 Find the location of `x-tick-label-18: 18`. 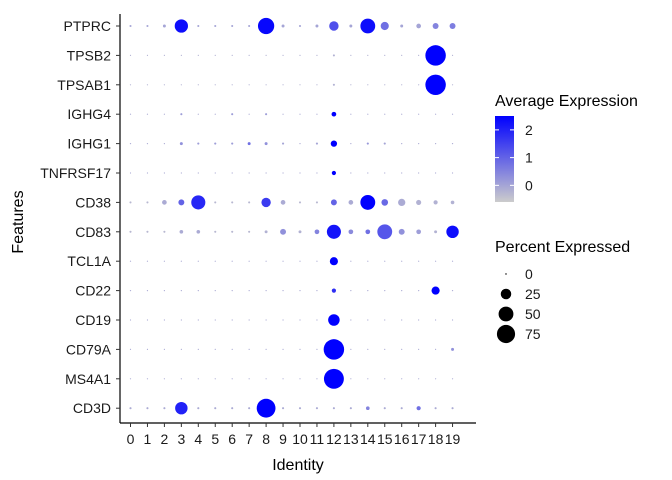

x-tick-label-18: 18 is located at coordinates (436, 439).